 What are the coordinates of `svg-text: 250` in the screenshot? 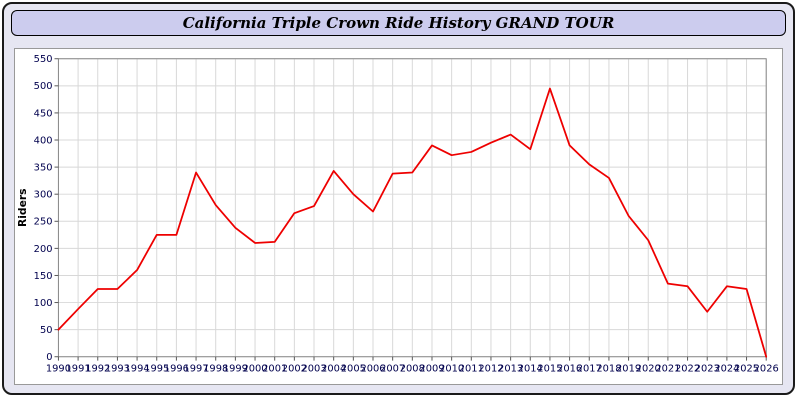 It's located at (43, 222).